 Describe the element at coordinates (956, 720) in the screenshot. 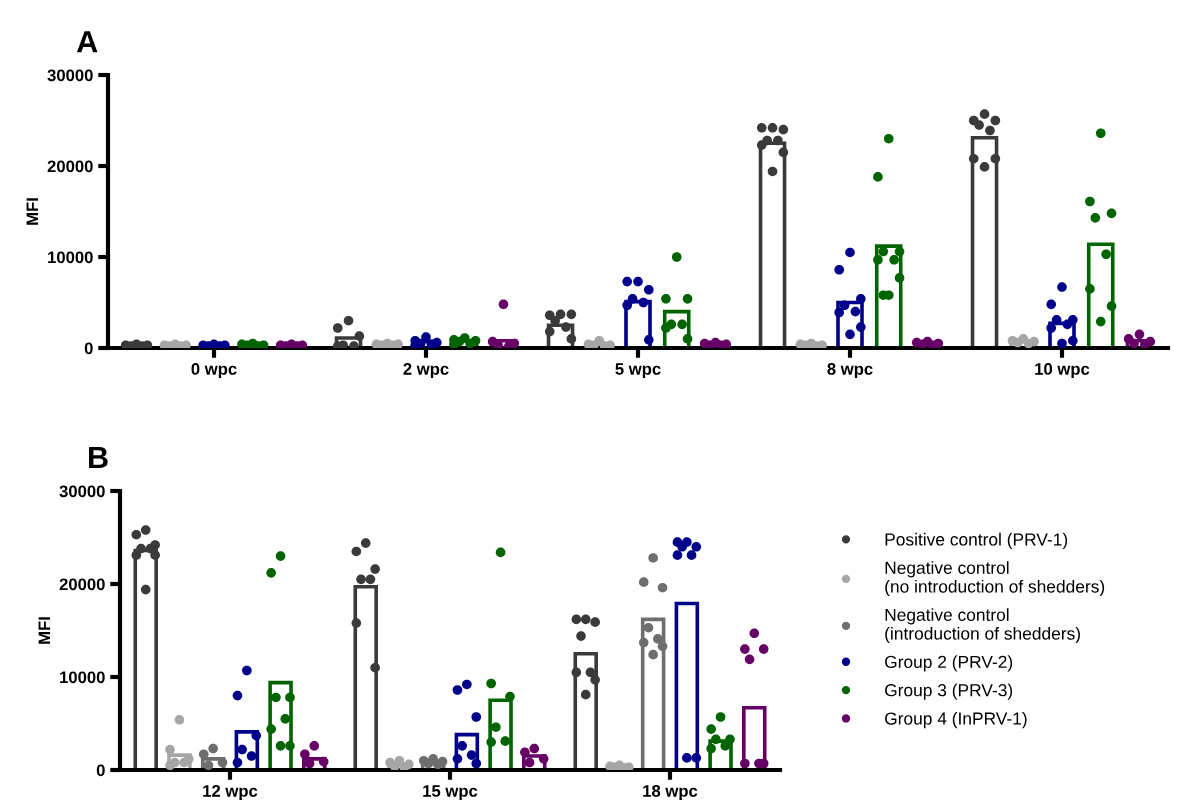

I see `legend-label: Group 4 (InPRV-1)` at that location.